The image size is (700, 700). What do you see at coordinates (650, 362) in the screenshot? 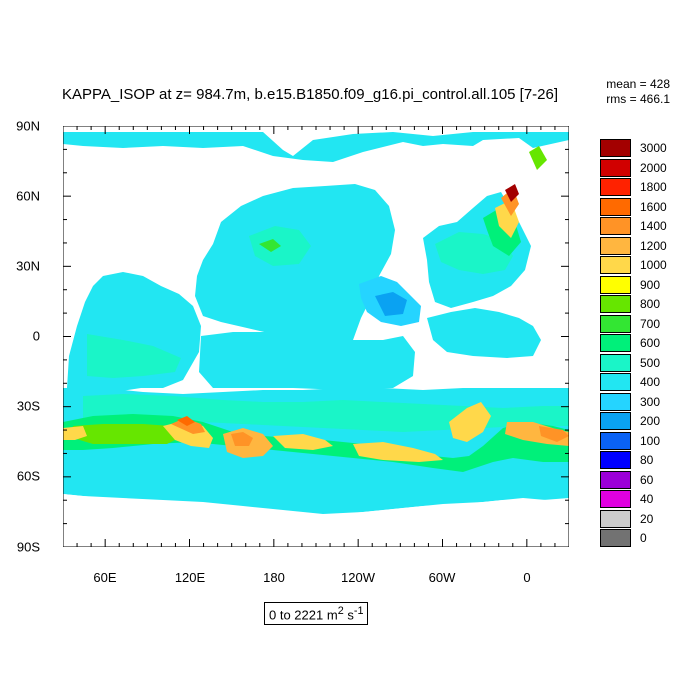
I see `legend-label-500: 500` at bounding box center [650, 362].